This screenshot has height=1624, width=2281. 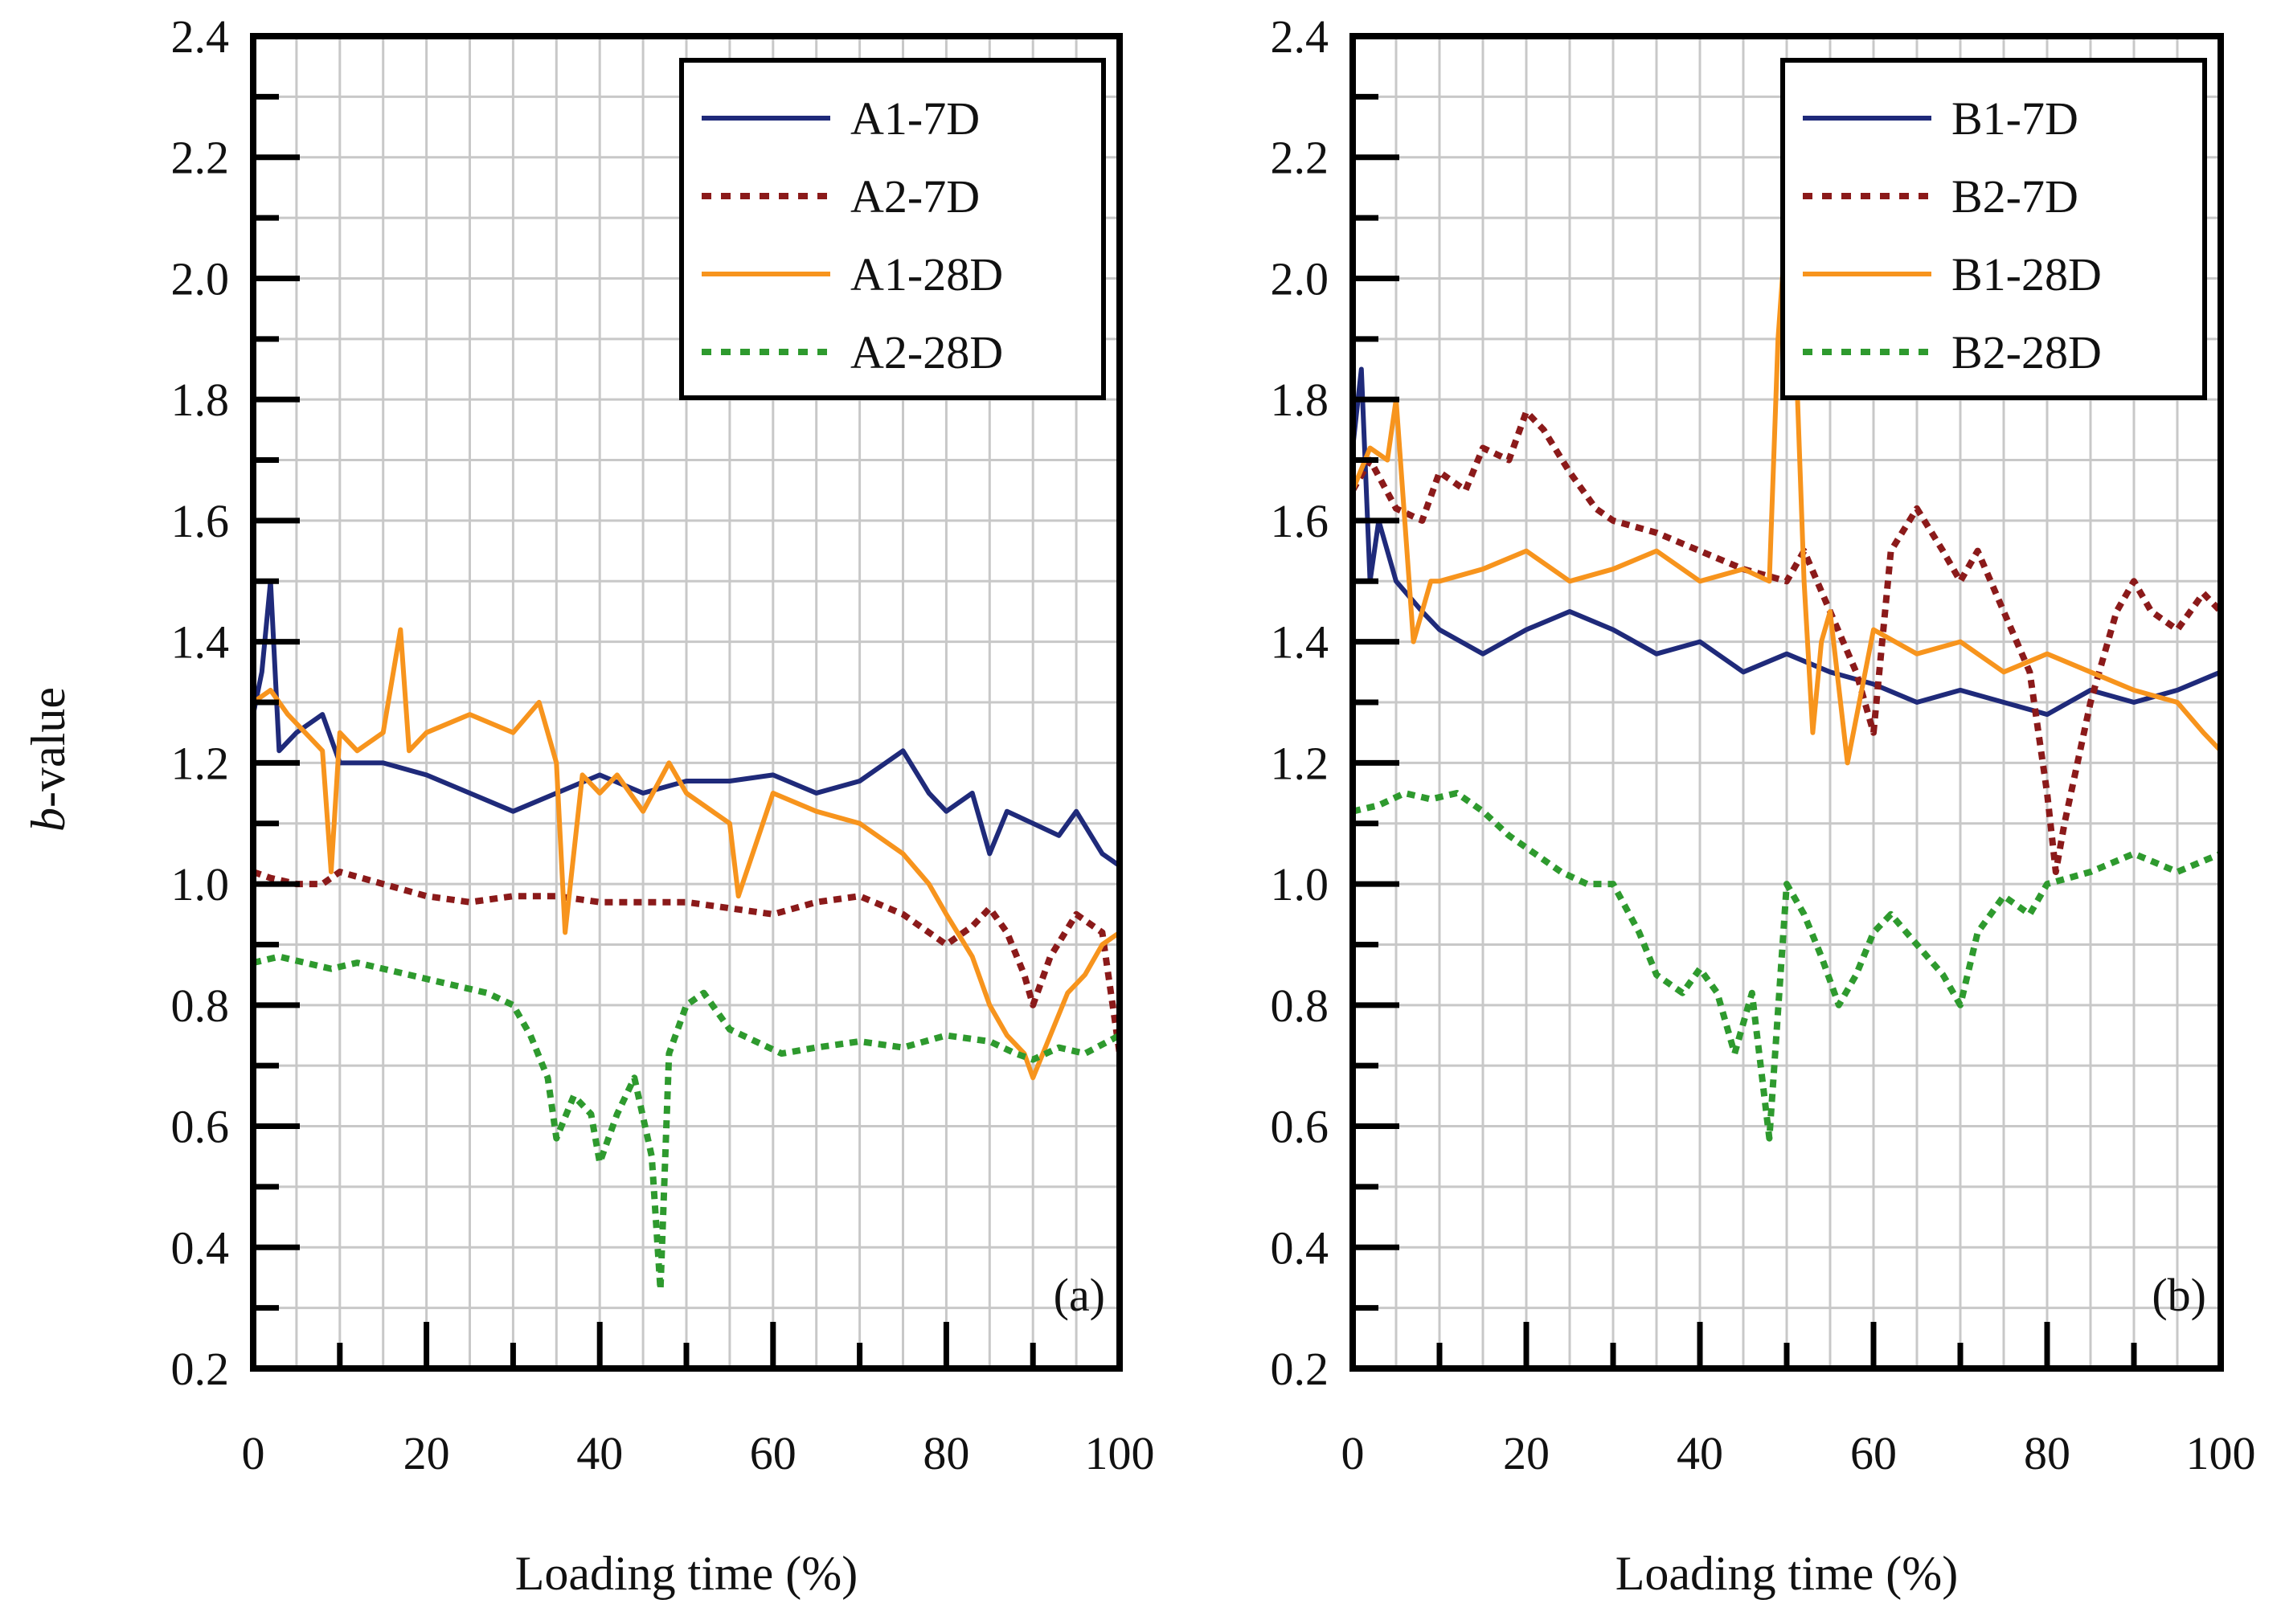 I want to click on legend-label-a2-7d: A2-7D, so click(x=915, y=197).